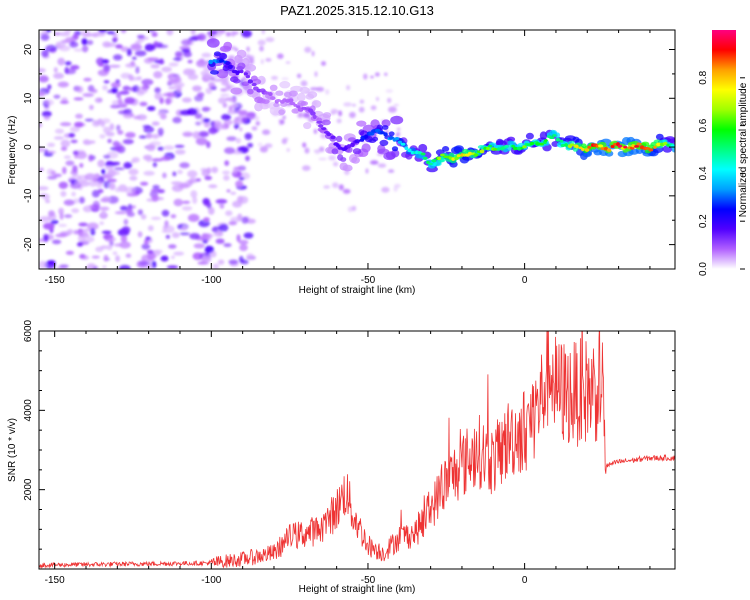 The width and height of the screenshot is (750, 600). I want to click on colorbar-tick-label: 0.4, so click(703, 173).